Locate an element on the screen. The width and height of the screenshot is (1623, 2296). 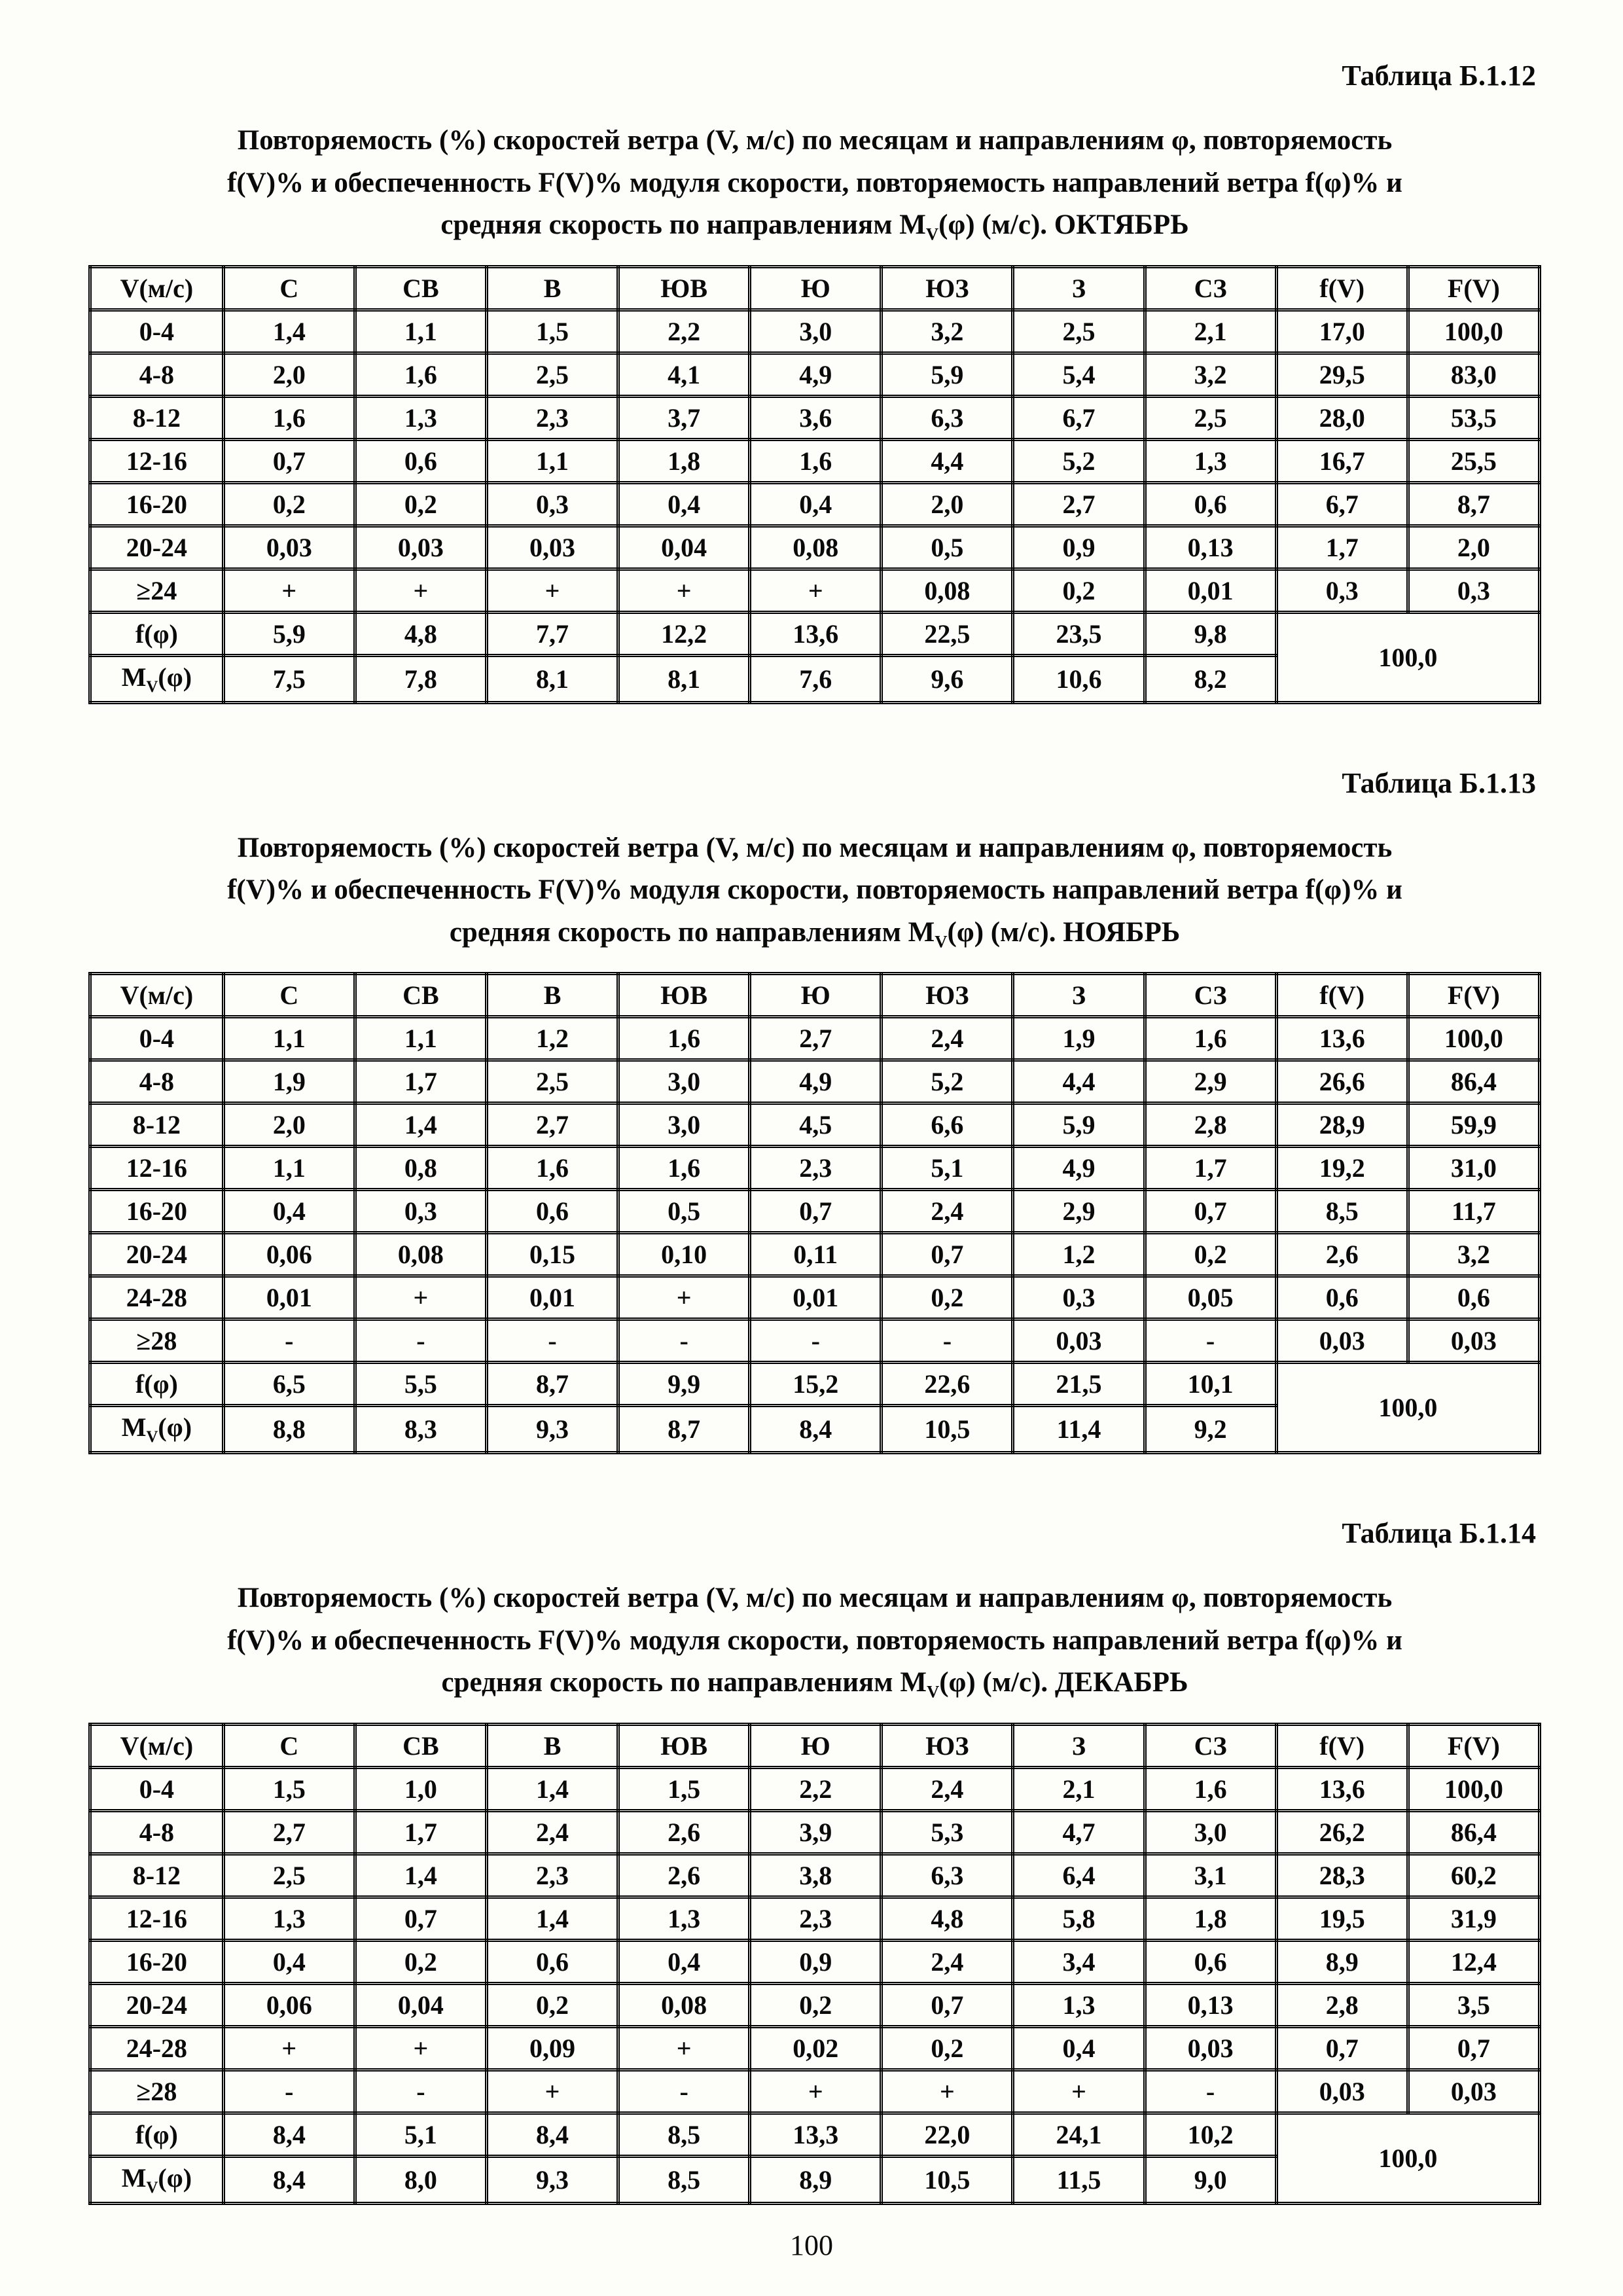
table-row: ≥24 + + + + +0,08 0,2 0,01 0,3 0,3 is located at coordinates (815, 590).